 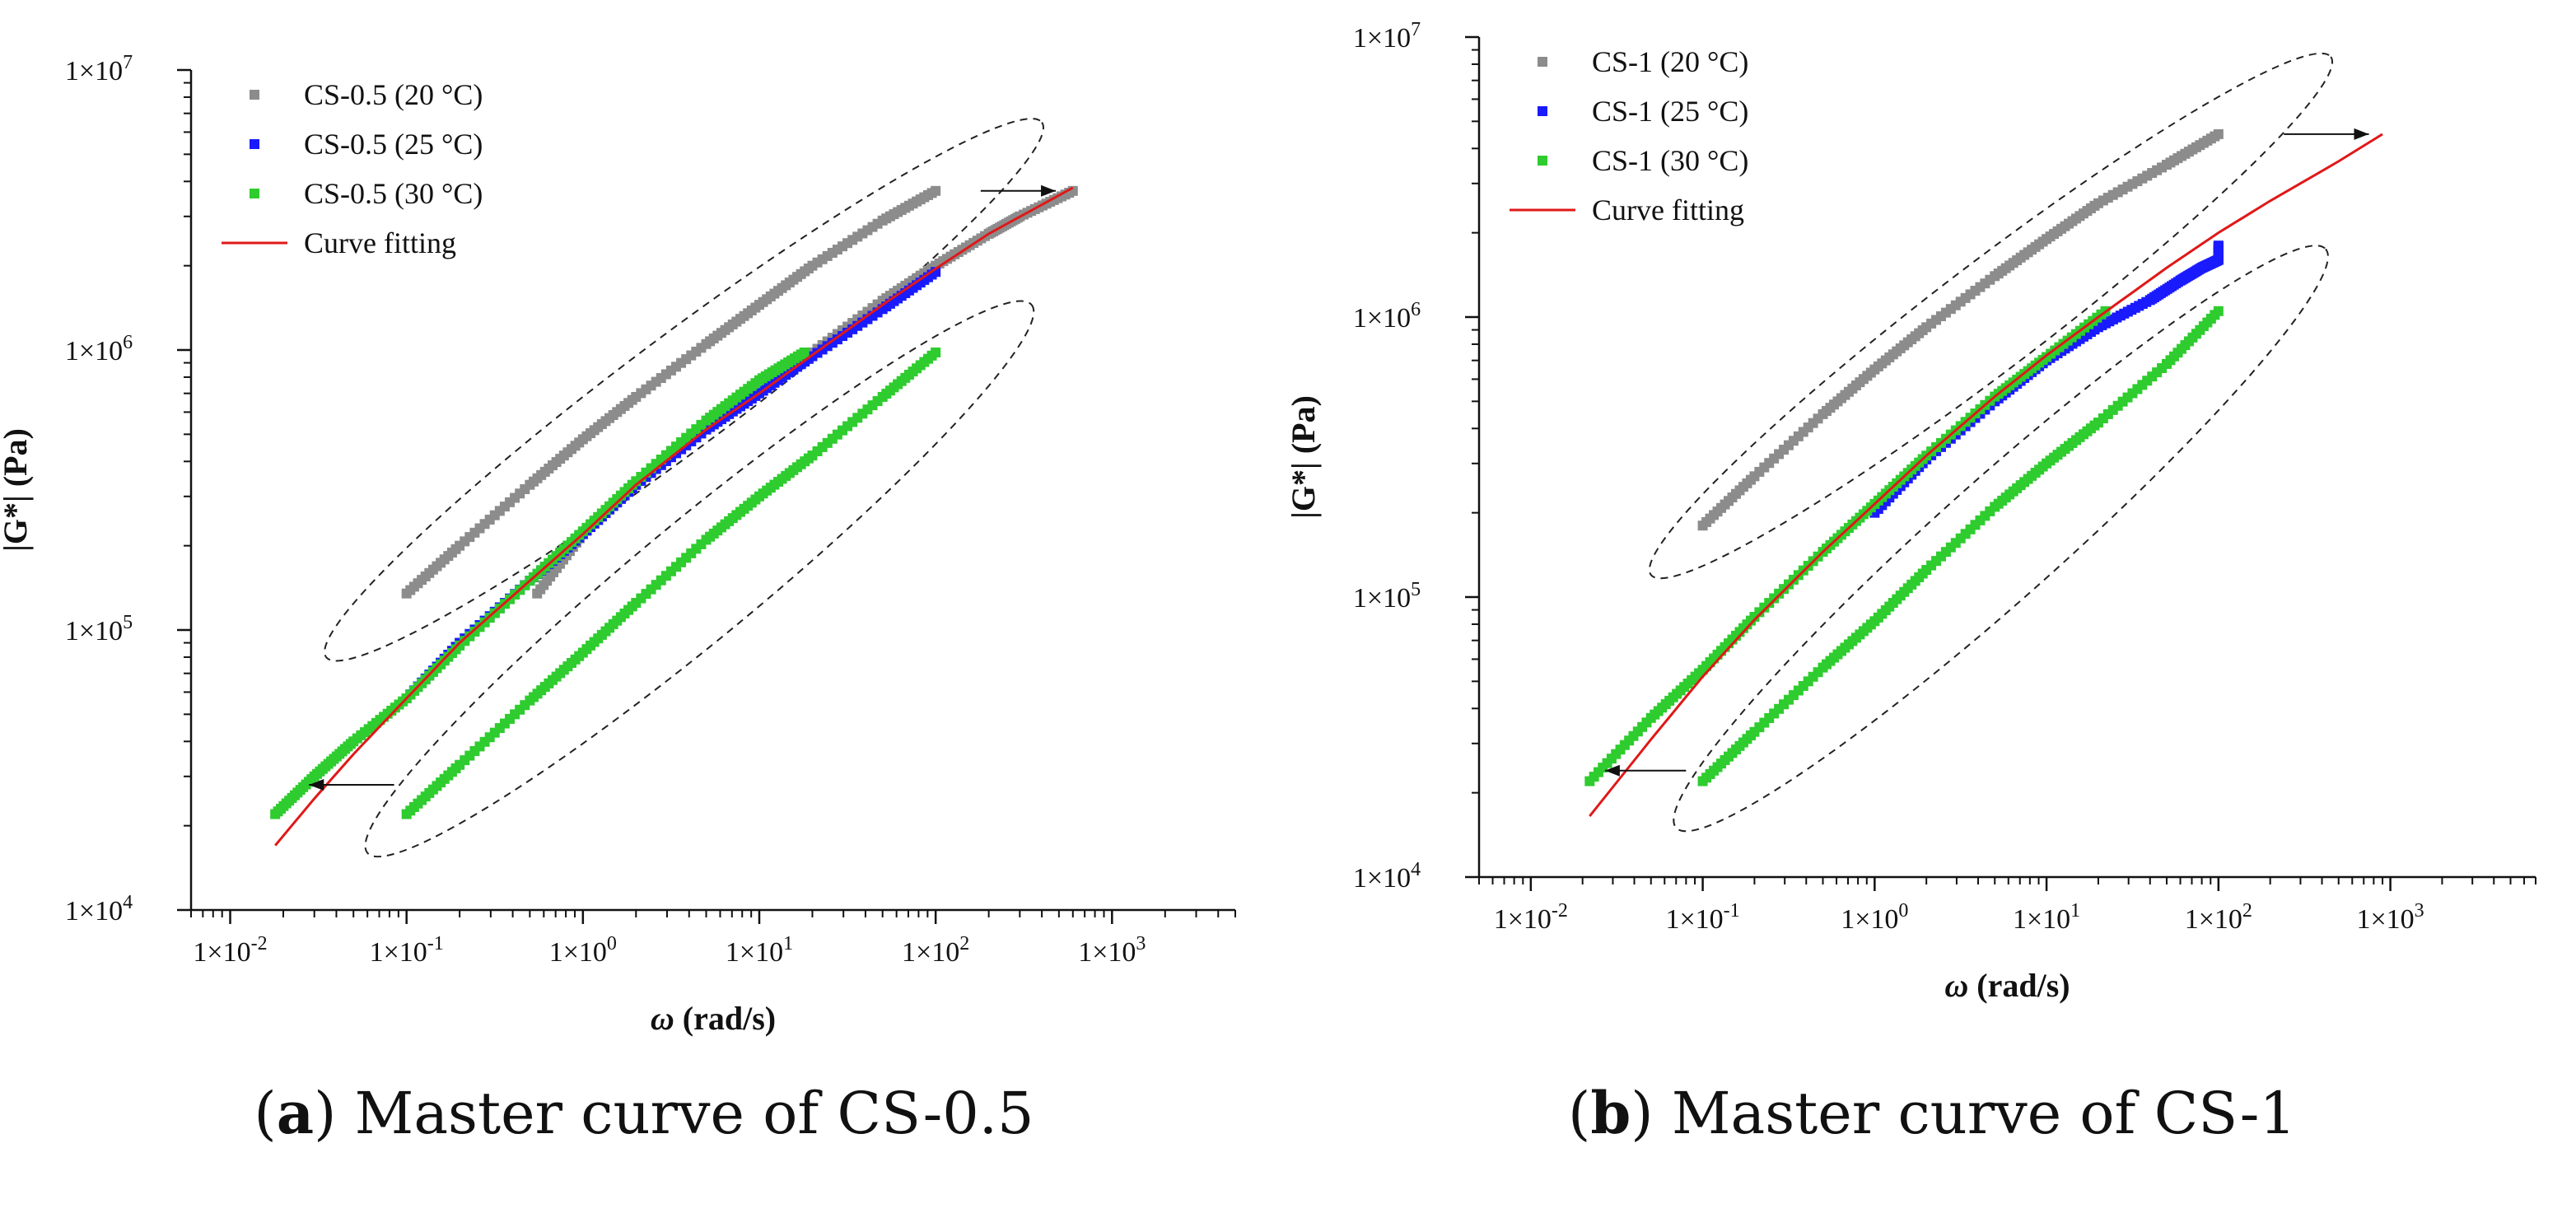 What do you see at coordinates (2390, 917) in the screenshot?
I see `p1-x-tick-label-5: 1×10³` at bounding box center [2390, 917].